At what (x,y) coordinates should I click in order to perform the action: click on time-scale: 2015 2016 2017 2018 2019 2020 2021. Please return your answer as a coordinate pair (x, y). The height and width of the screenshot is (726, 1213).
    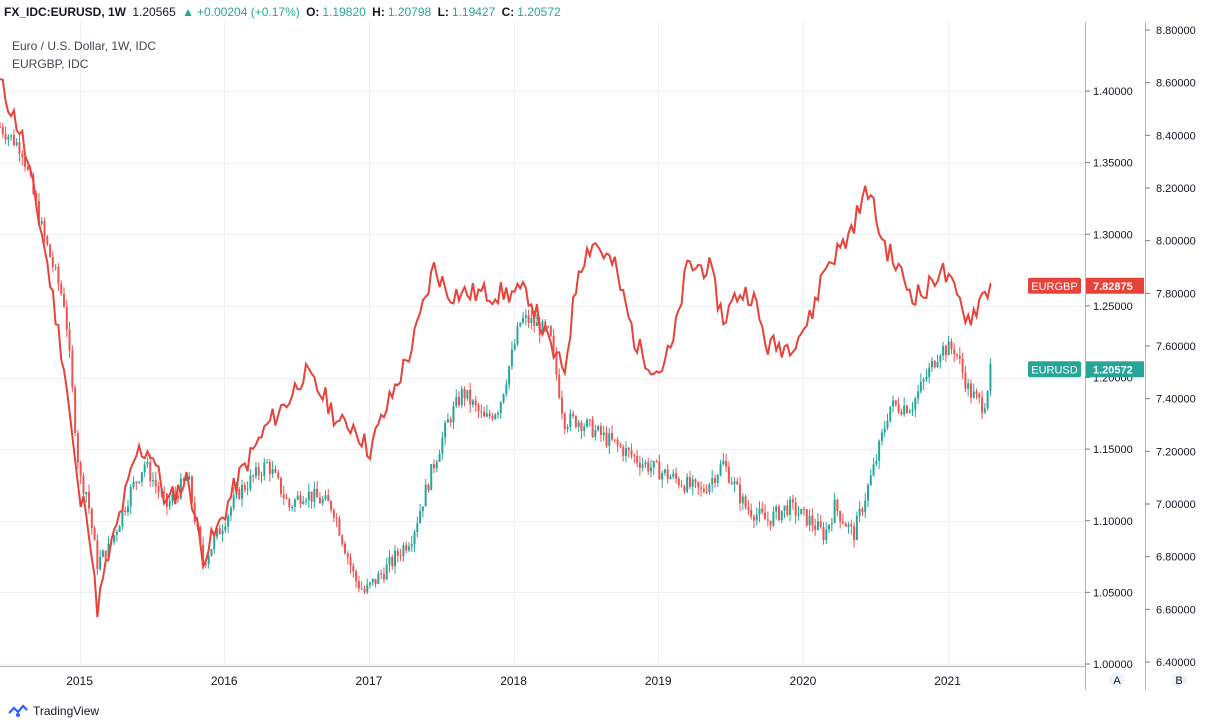
    Looking at the image, I should click on (513, 681).